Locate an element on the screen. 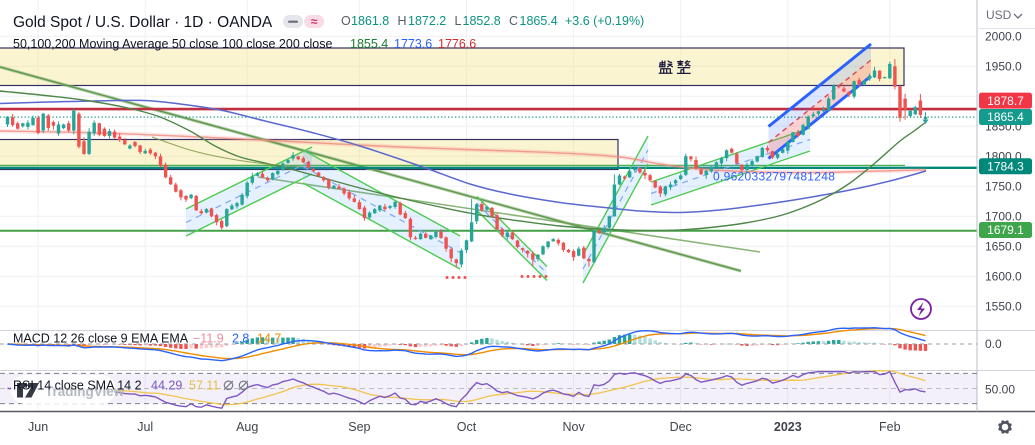 This screenshot has height=445, width=1035. svg-text: L is located at coordinates (458, 21).